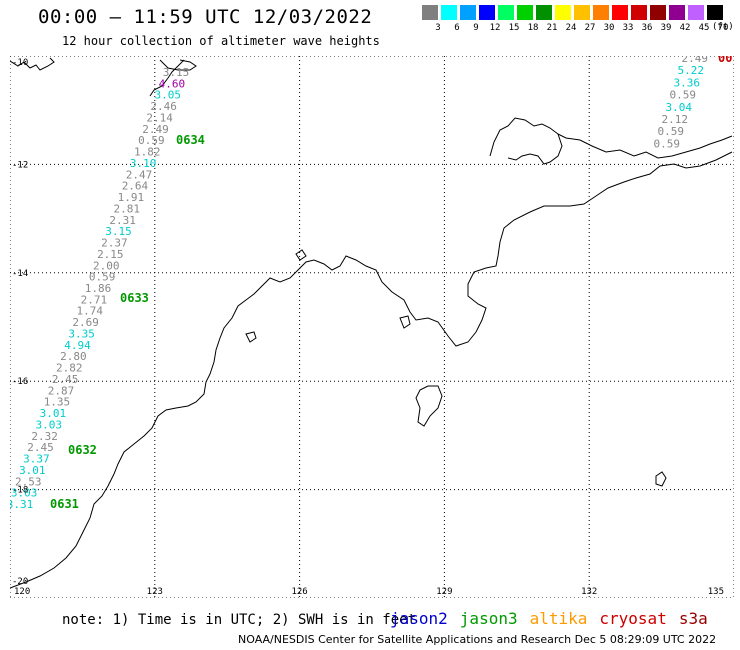 The height and width of the screenshot is (650, 740). I want to click on wave-height-value: 2.32, so click(44, 436).